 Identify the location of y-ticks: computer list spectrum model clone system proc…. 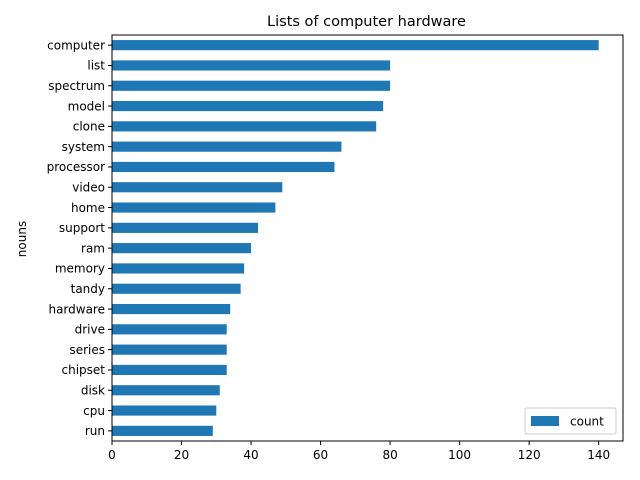
(79, 238).